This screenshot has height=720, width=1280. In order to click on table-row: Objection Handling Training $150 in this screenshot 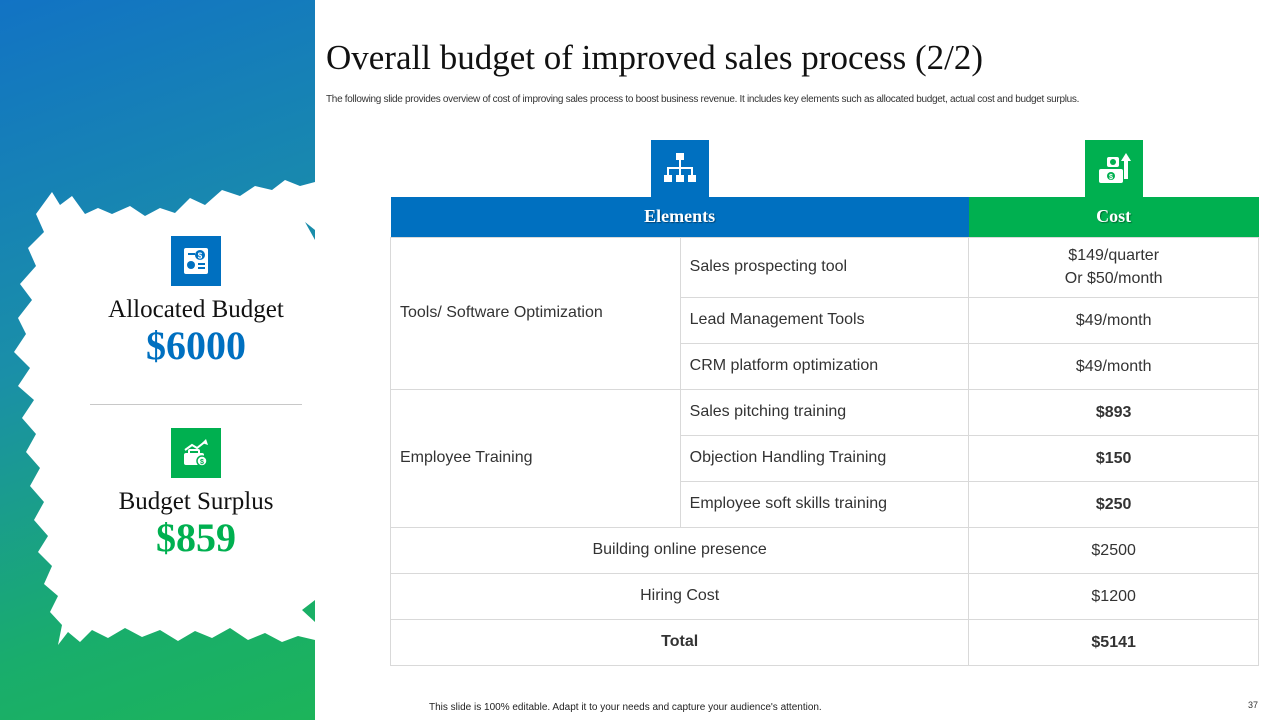, I will do `click(825, 458)`.